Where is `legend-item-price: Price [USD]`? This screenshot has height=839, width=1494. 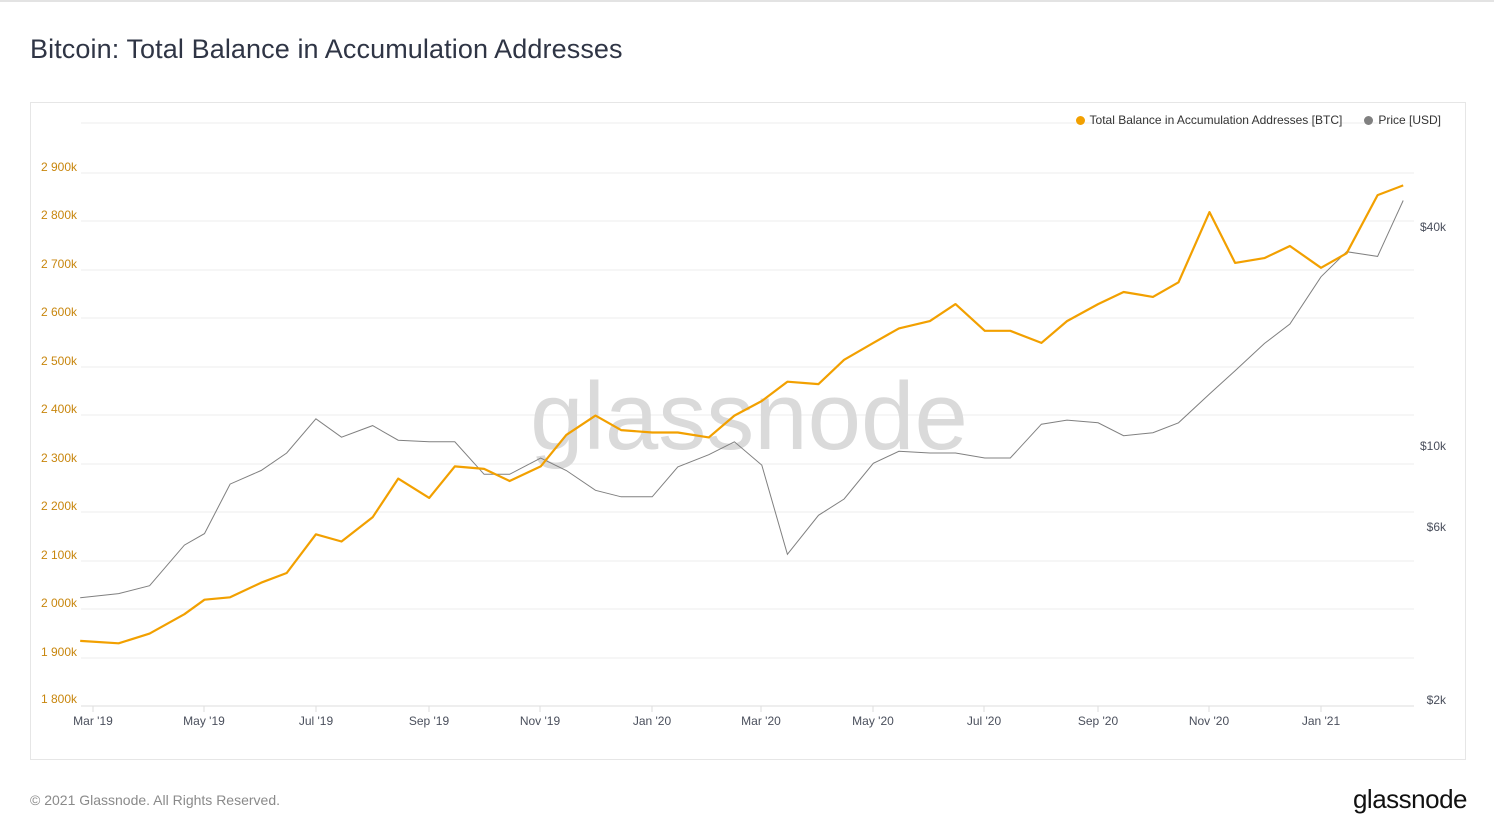 legend-item-price: Price [USD] is located at coordinates (1402, 120).